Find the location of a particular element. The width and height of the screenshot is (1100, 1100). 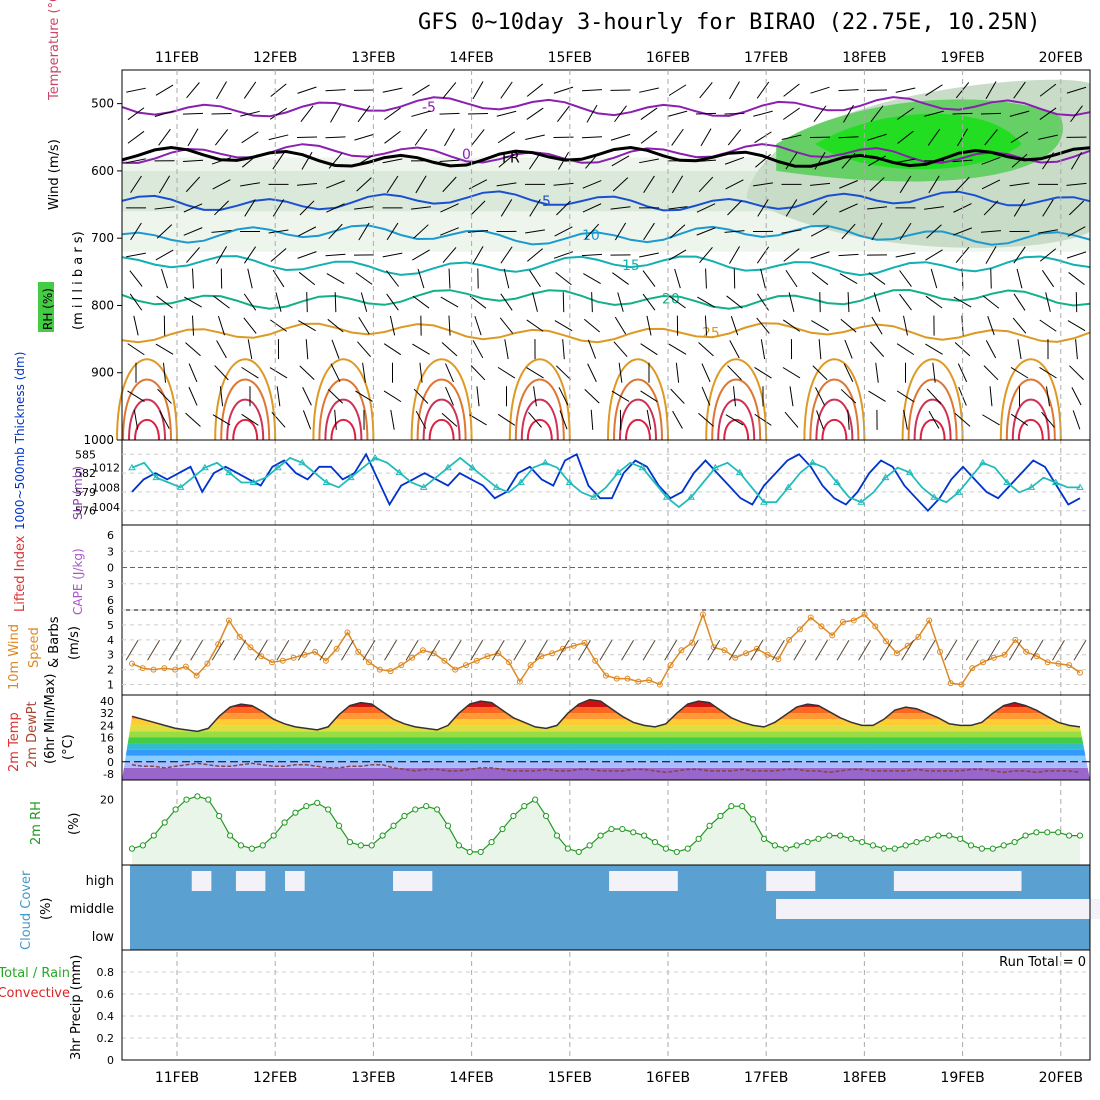

temp-fill-group is located at coordinates (606, 739).